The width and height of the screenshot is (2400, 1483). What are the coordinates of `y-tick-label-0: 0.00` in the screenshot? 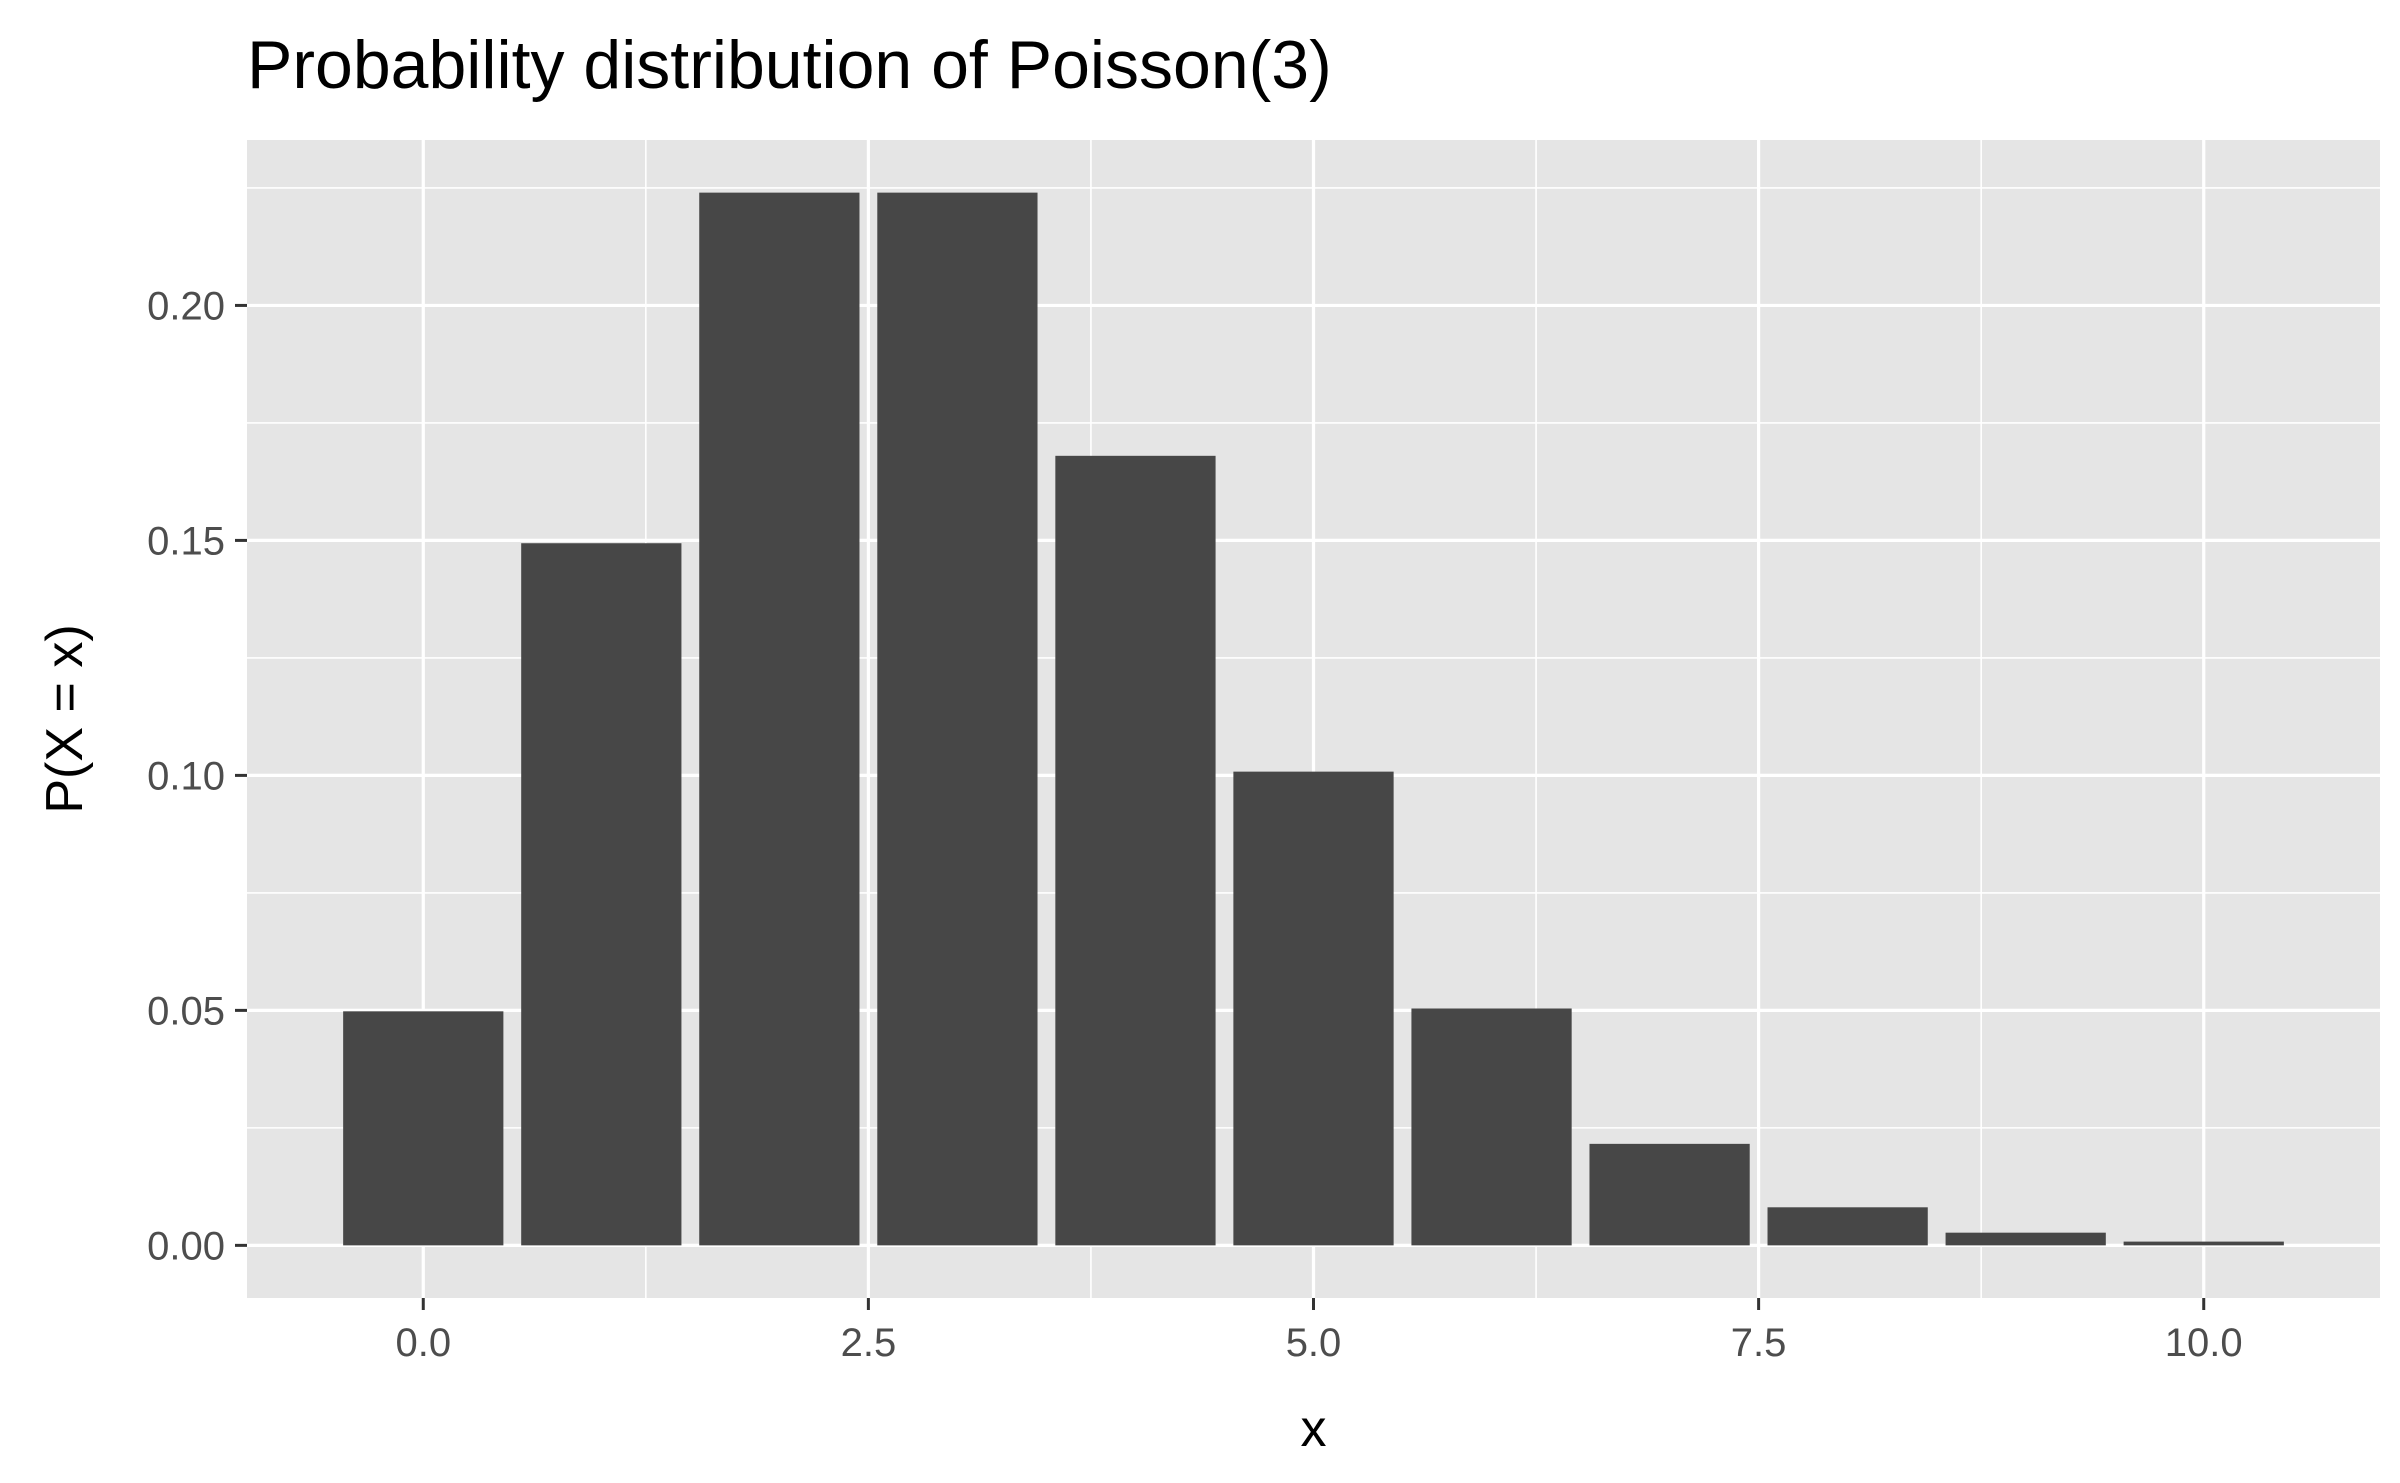 It's located at (186, 1246).